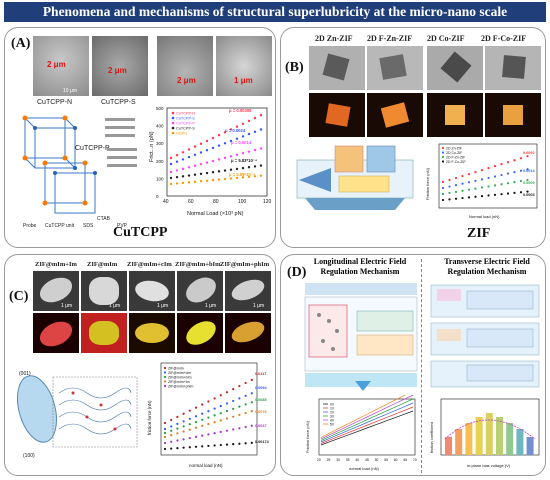 The image size is (550, 480). Describe the element at coordinates (19, 296) in the screenshot. I see `panel-c-label: (C)` at that location.